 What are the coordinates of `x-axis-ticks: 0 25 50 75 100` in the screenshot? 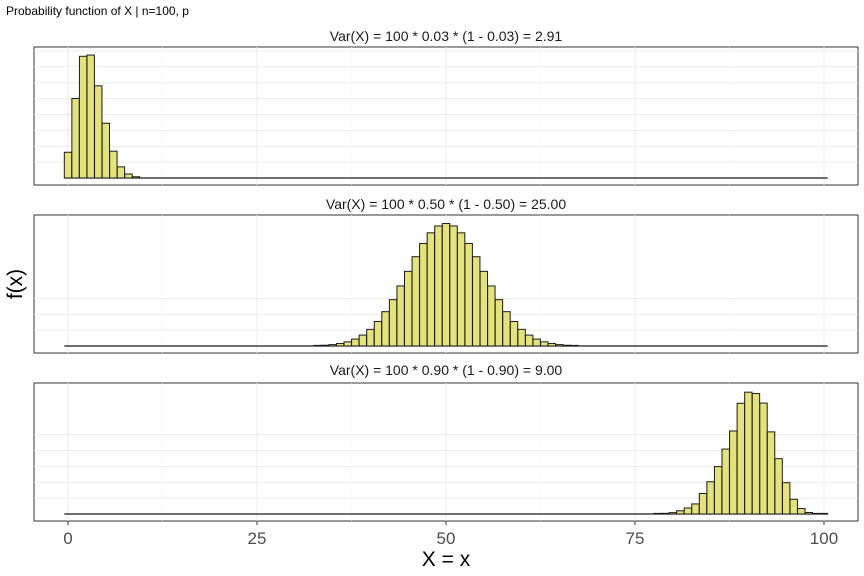 It's located at (450, 534).